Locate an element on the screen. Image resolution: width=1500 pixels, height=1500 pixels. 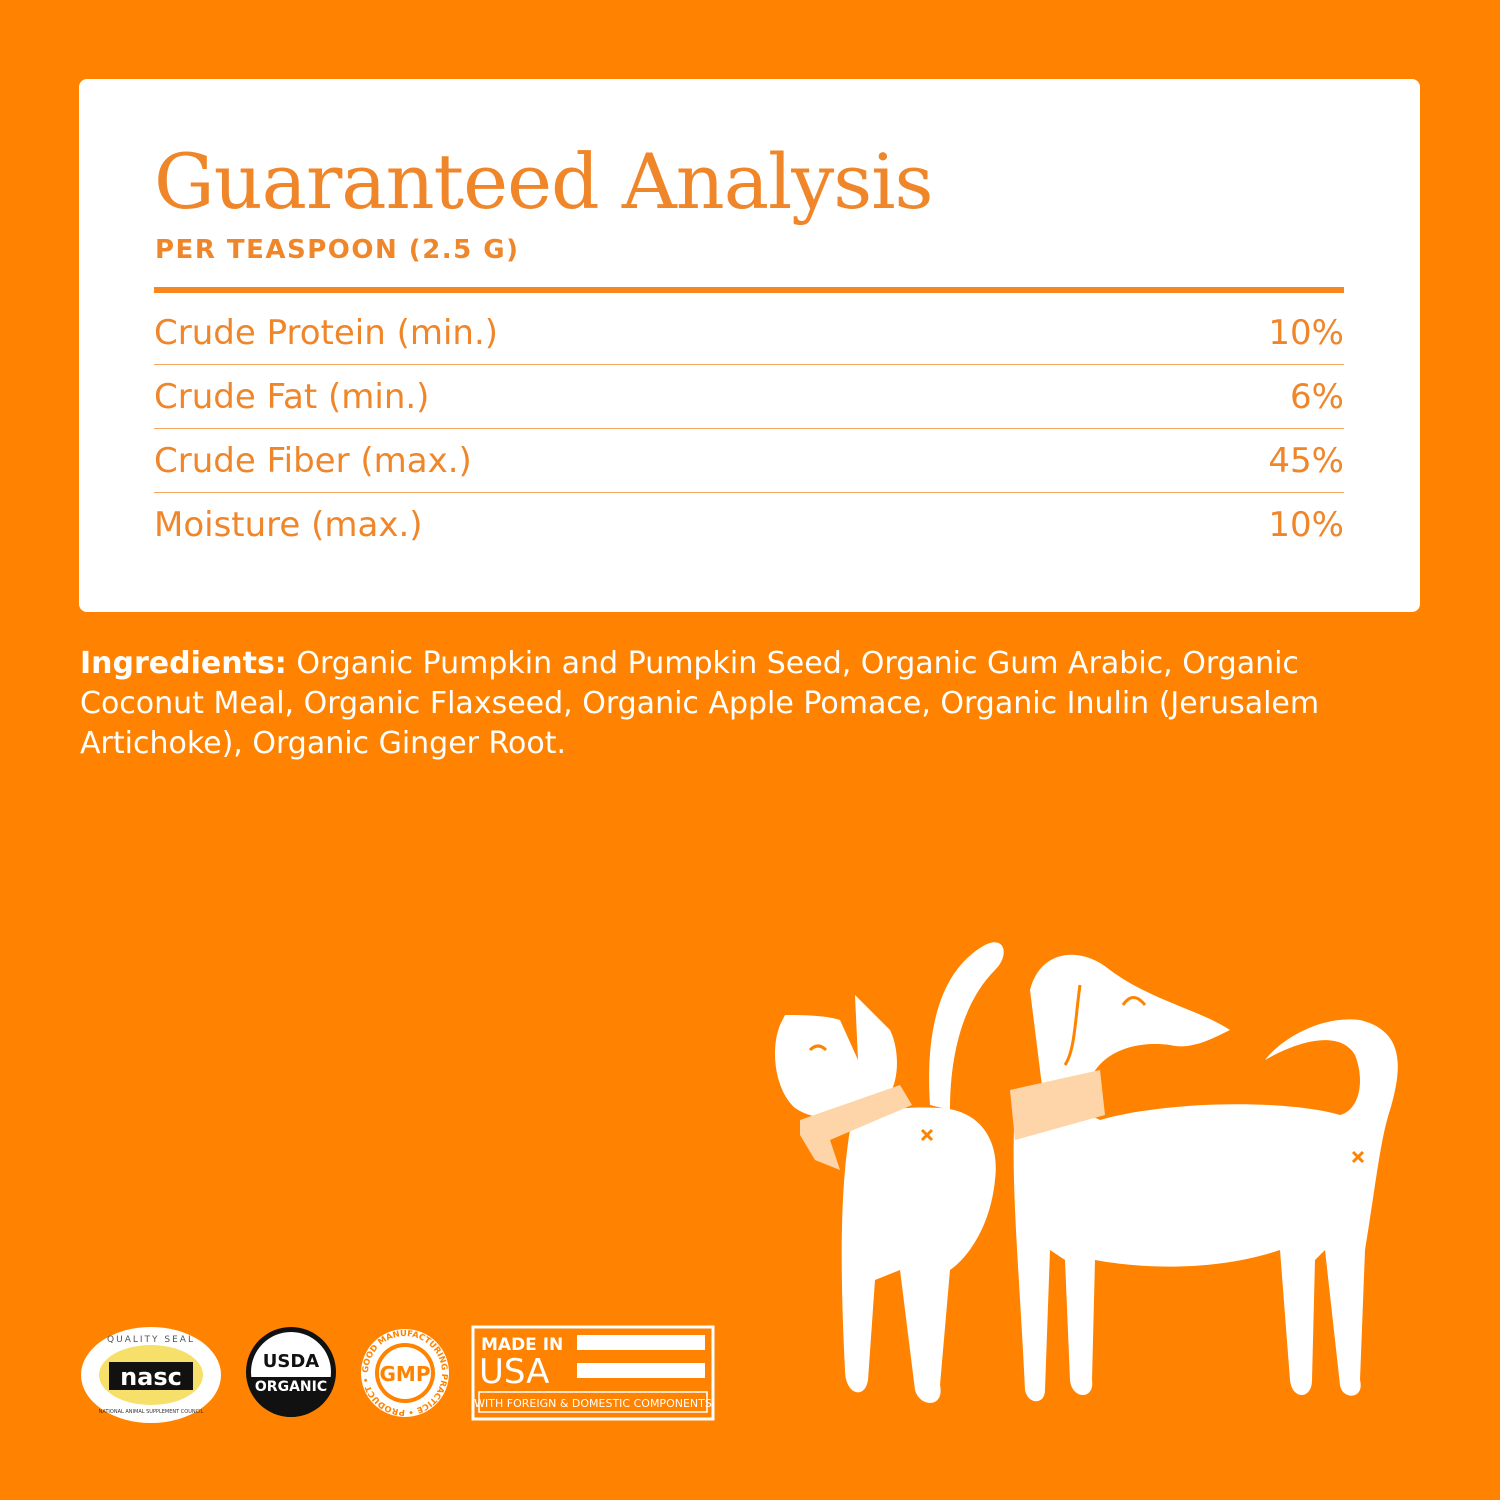
usda-text: USDA is located at coordinates (291, 1361).